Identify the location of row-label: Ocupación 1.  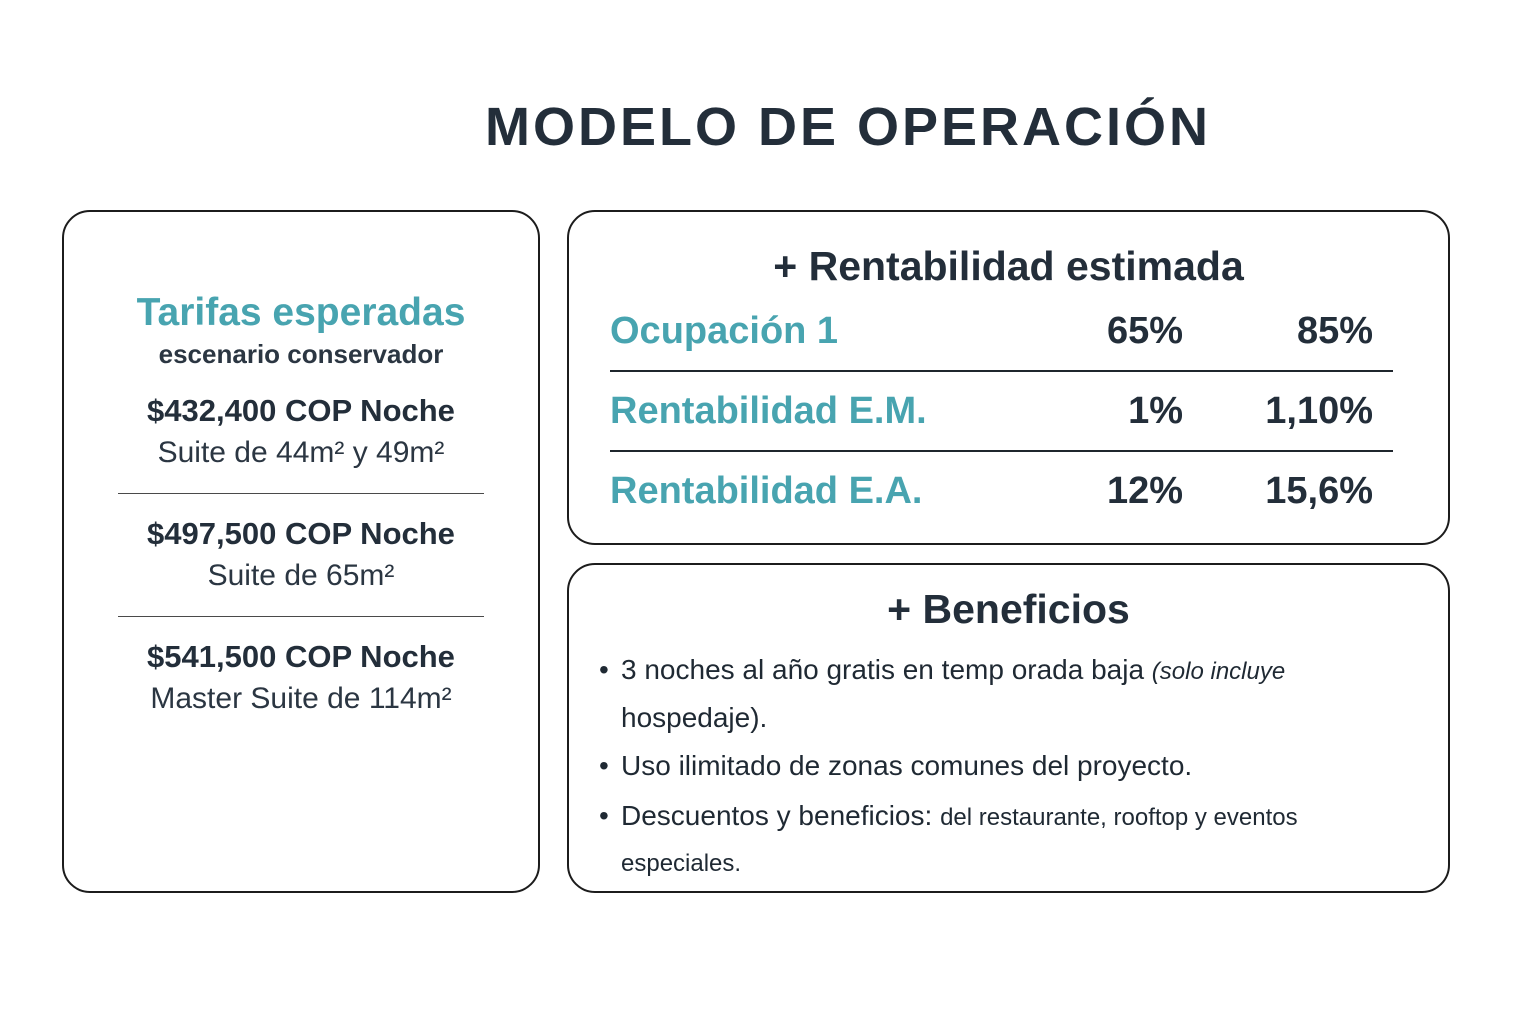
(724, 330).